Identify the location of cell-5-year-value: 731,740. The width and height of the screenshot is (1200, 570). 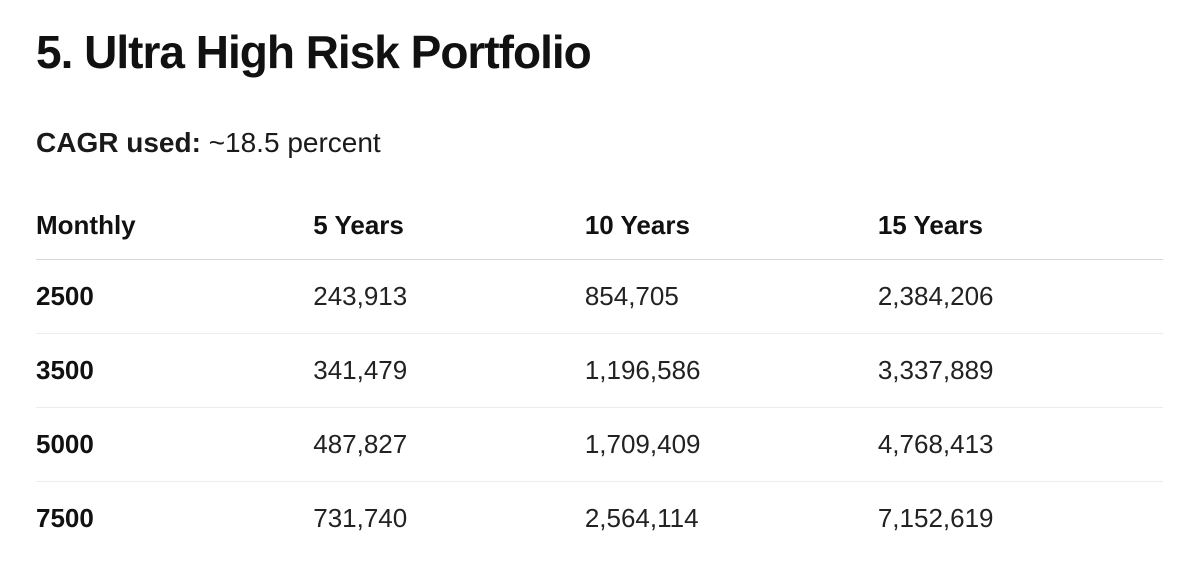
(360, 518).